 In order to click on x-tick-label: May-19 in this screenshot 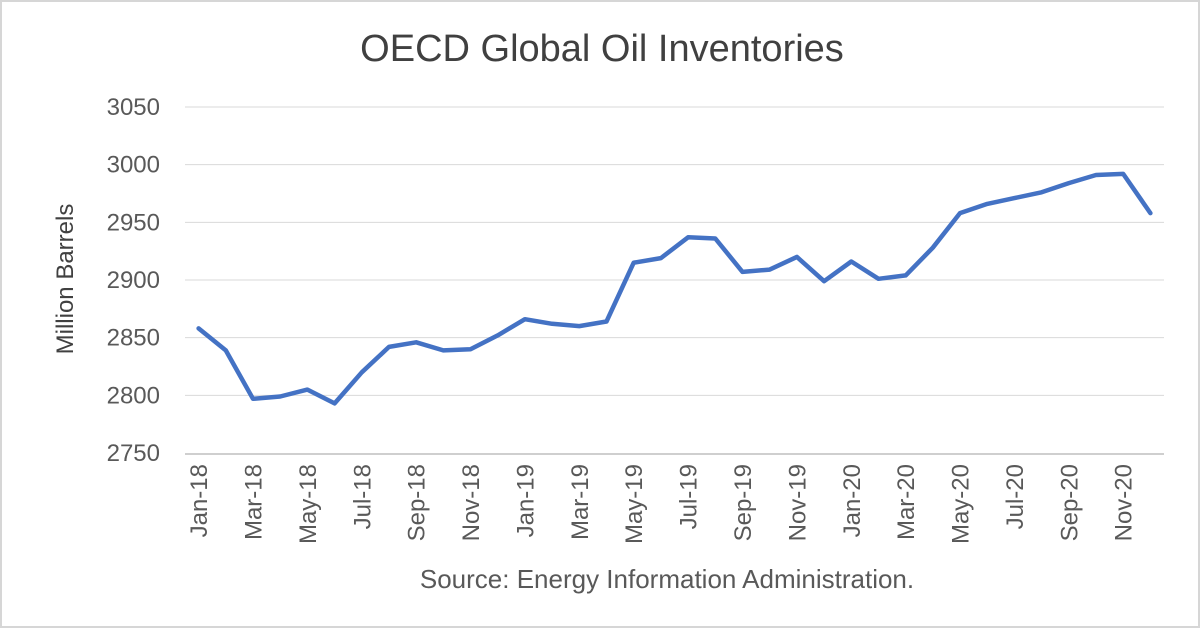, I will do `click(634, 504)`.